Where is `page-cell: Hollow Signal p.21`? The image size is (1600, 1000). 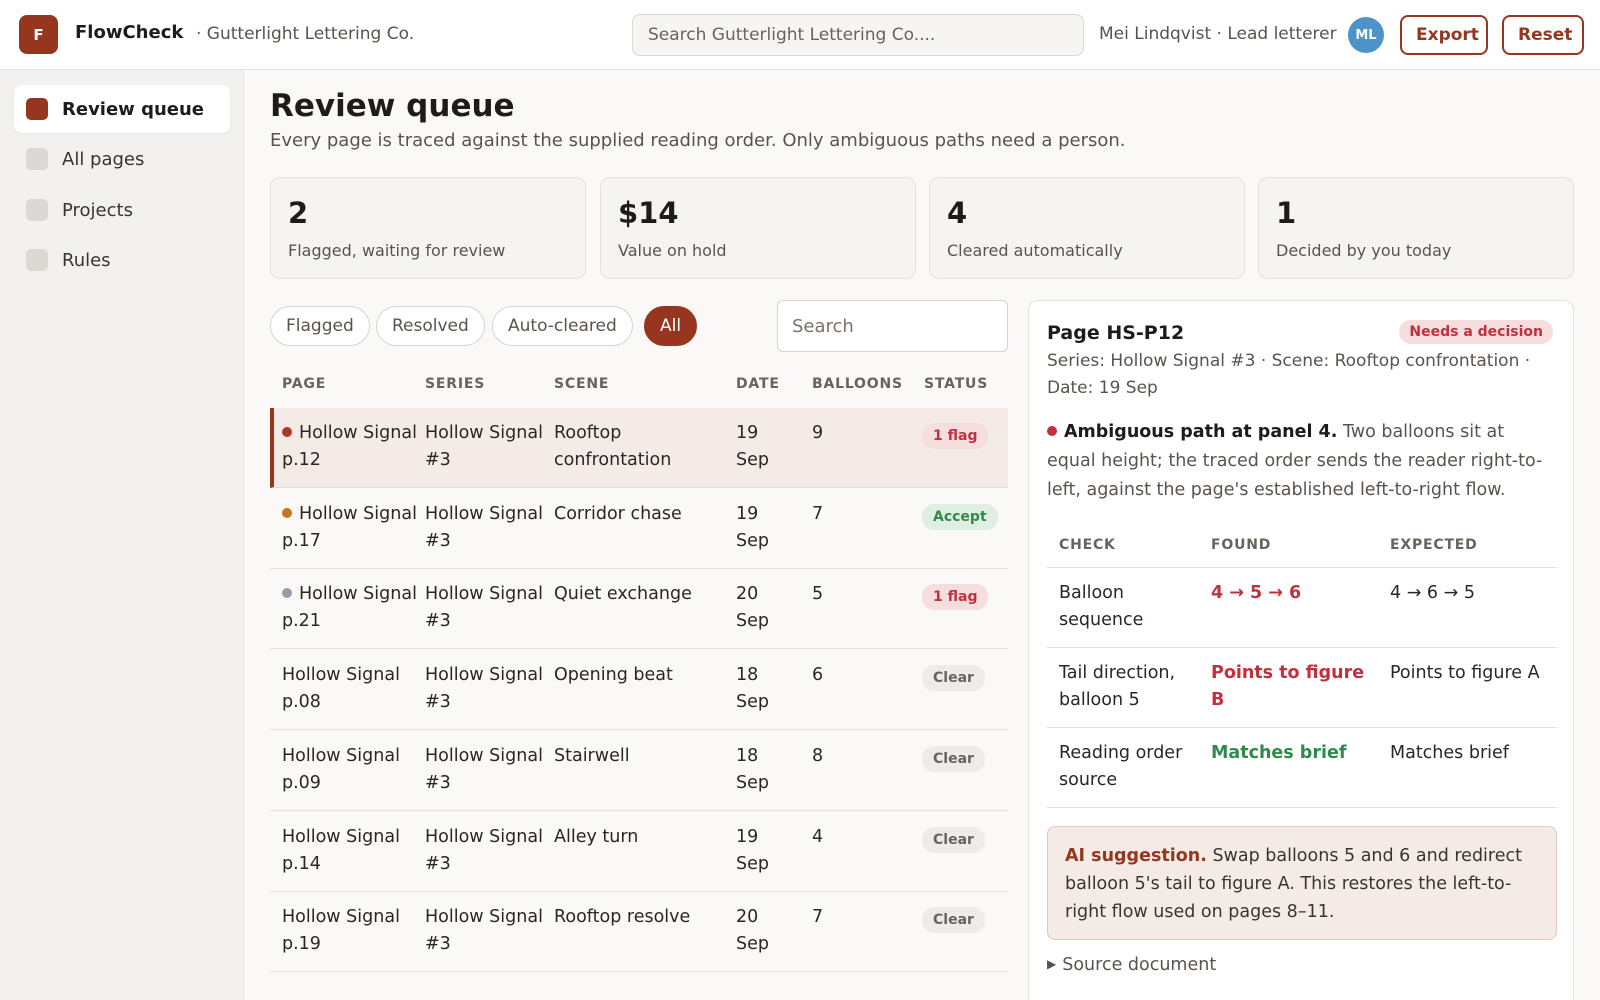 page-cell: Hollow Signal p.21 is located at coordinates (349, 608).